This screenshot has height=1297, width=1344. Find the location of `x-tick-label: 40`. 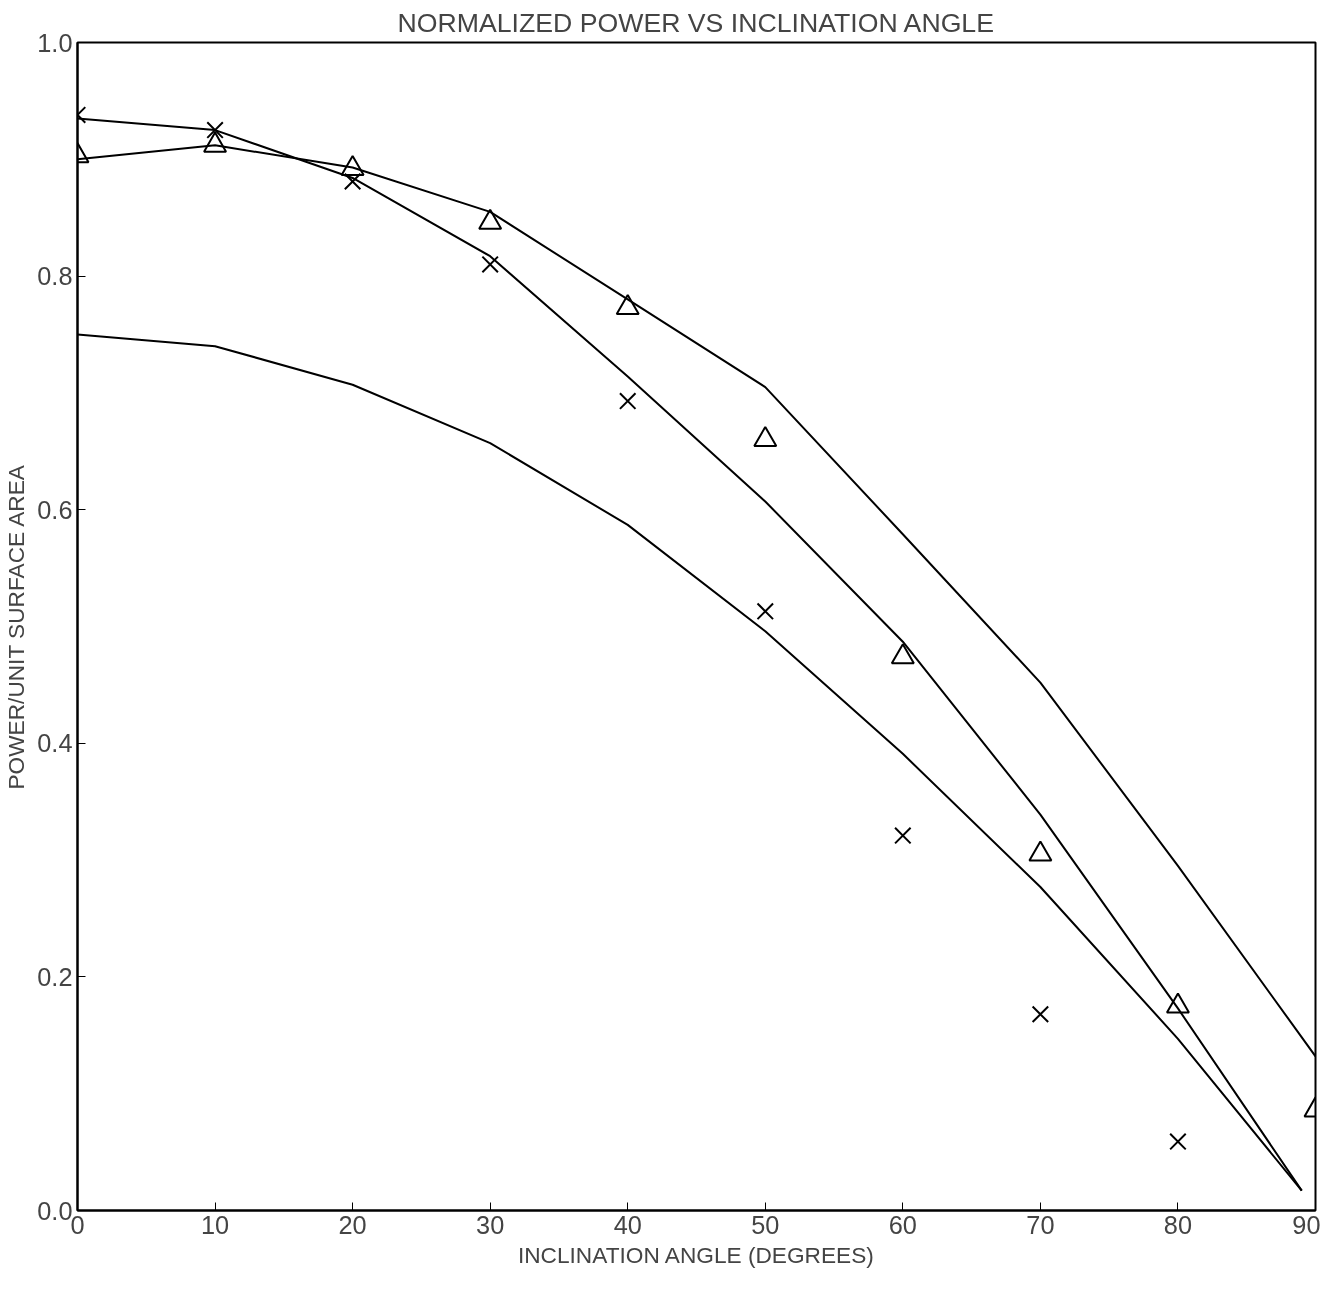

x-tick-label: 40 is located at coordinates (627, 1224).